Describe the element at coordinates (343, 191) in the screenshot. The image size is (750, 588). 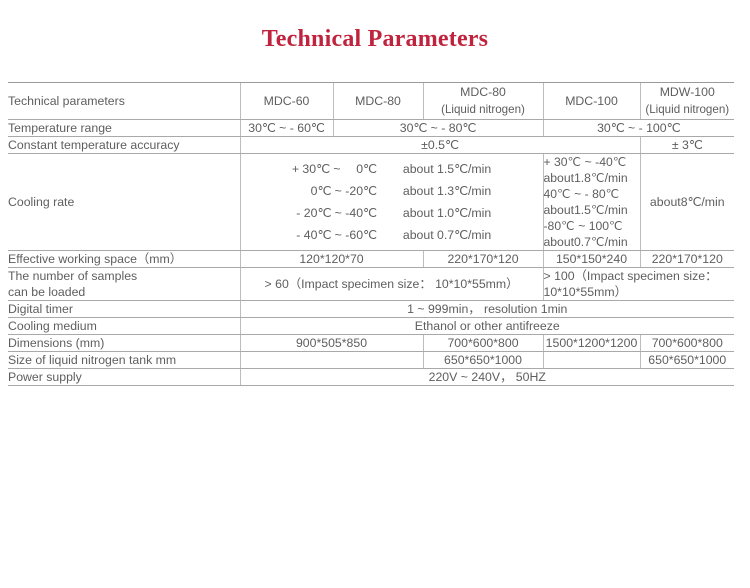
I see `cooling-rate-range: 0℃ ~ -20℃` at that location.